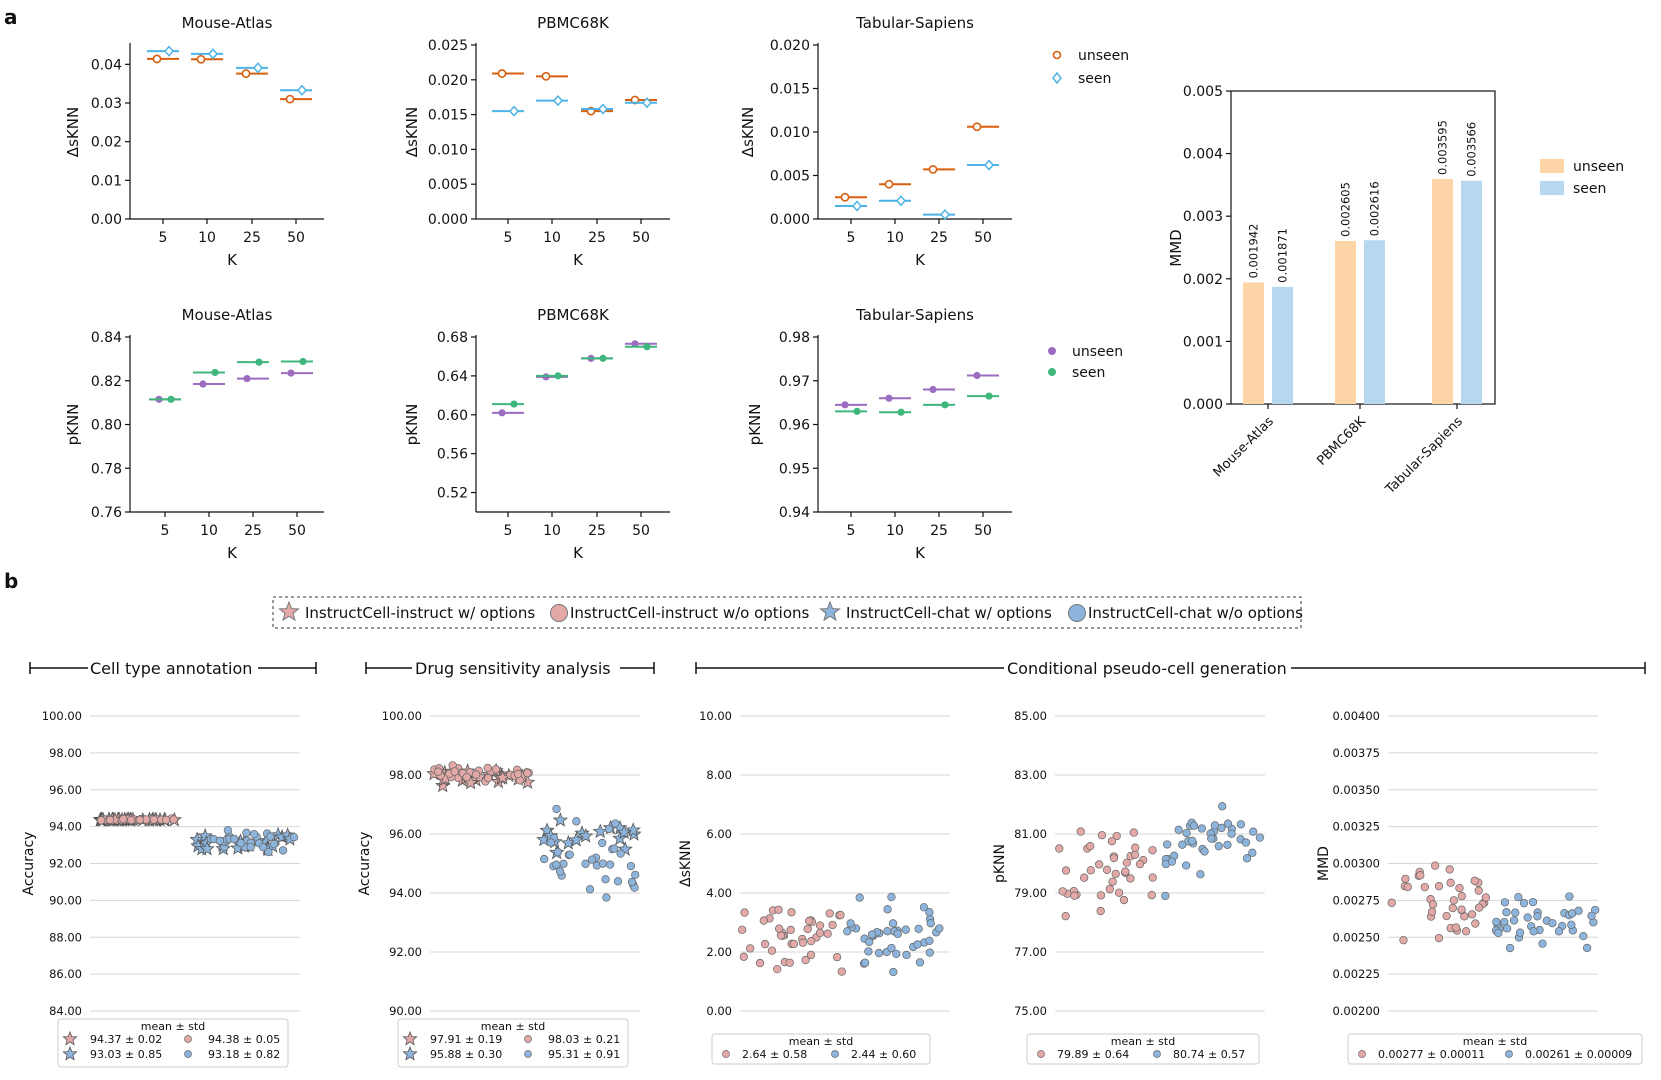 This screenshot has height=1080, width=1661. I want to click on y-tick-label: 85.00, so click(1030, 716).